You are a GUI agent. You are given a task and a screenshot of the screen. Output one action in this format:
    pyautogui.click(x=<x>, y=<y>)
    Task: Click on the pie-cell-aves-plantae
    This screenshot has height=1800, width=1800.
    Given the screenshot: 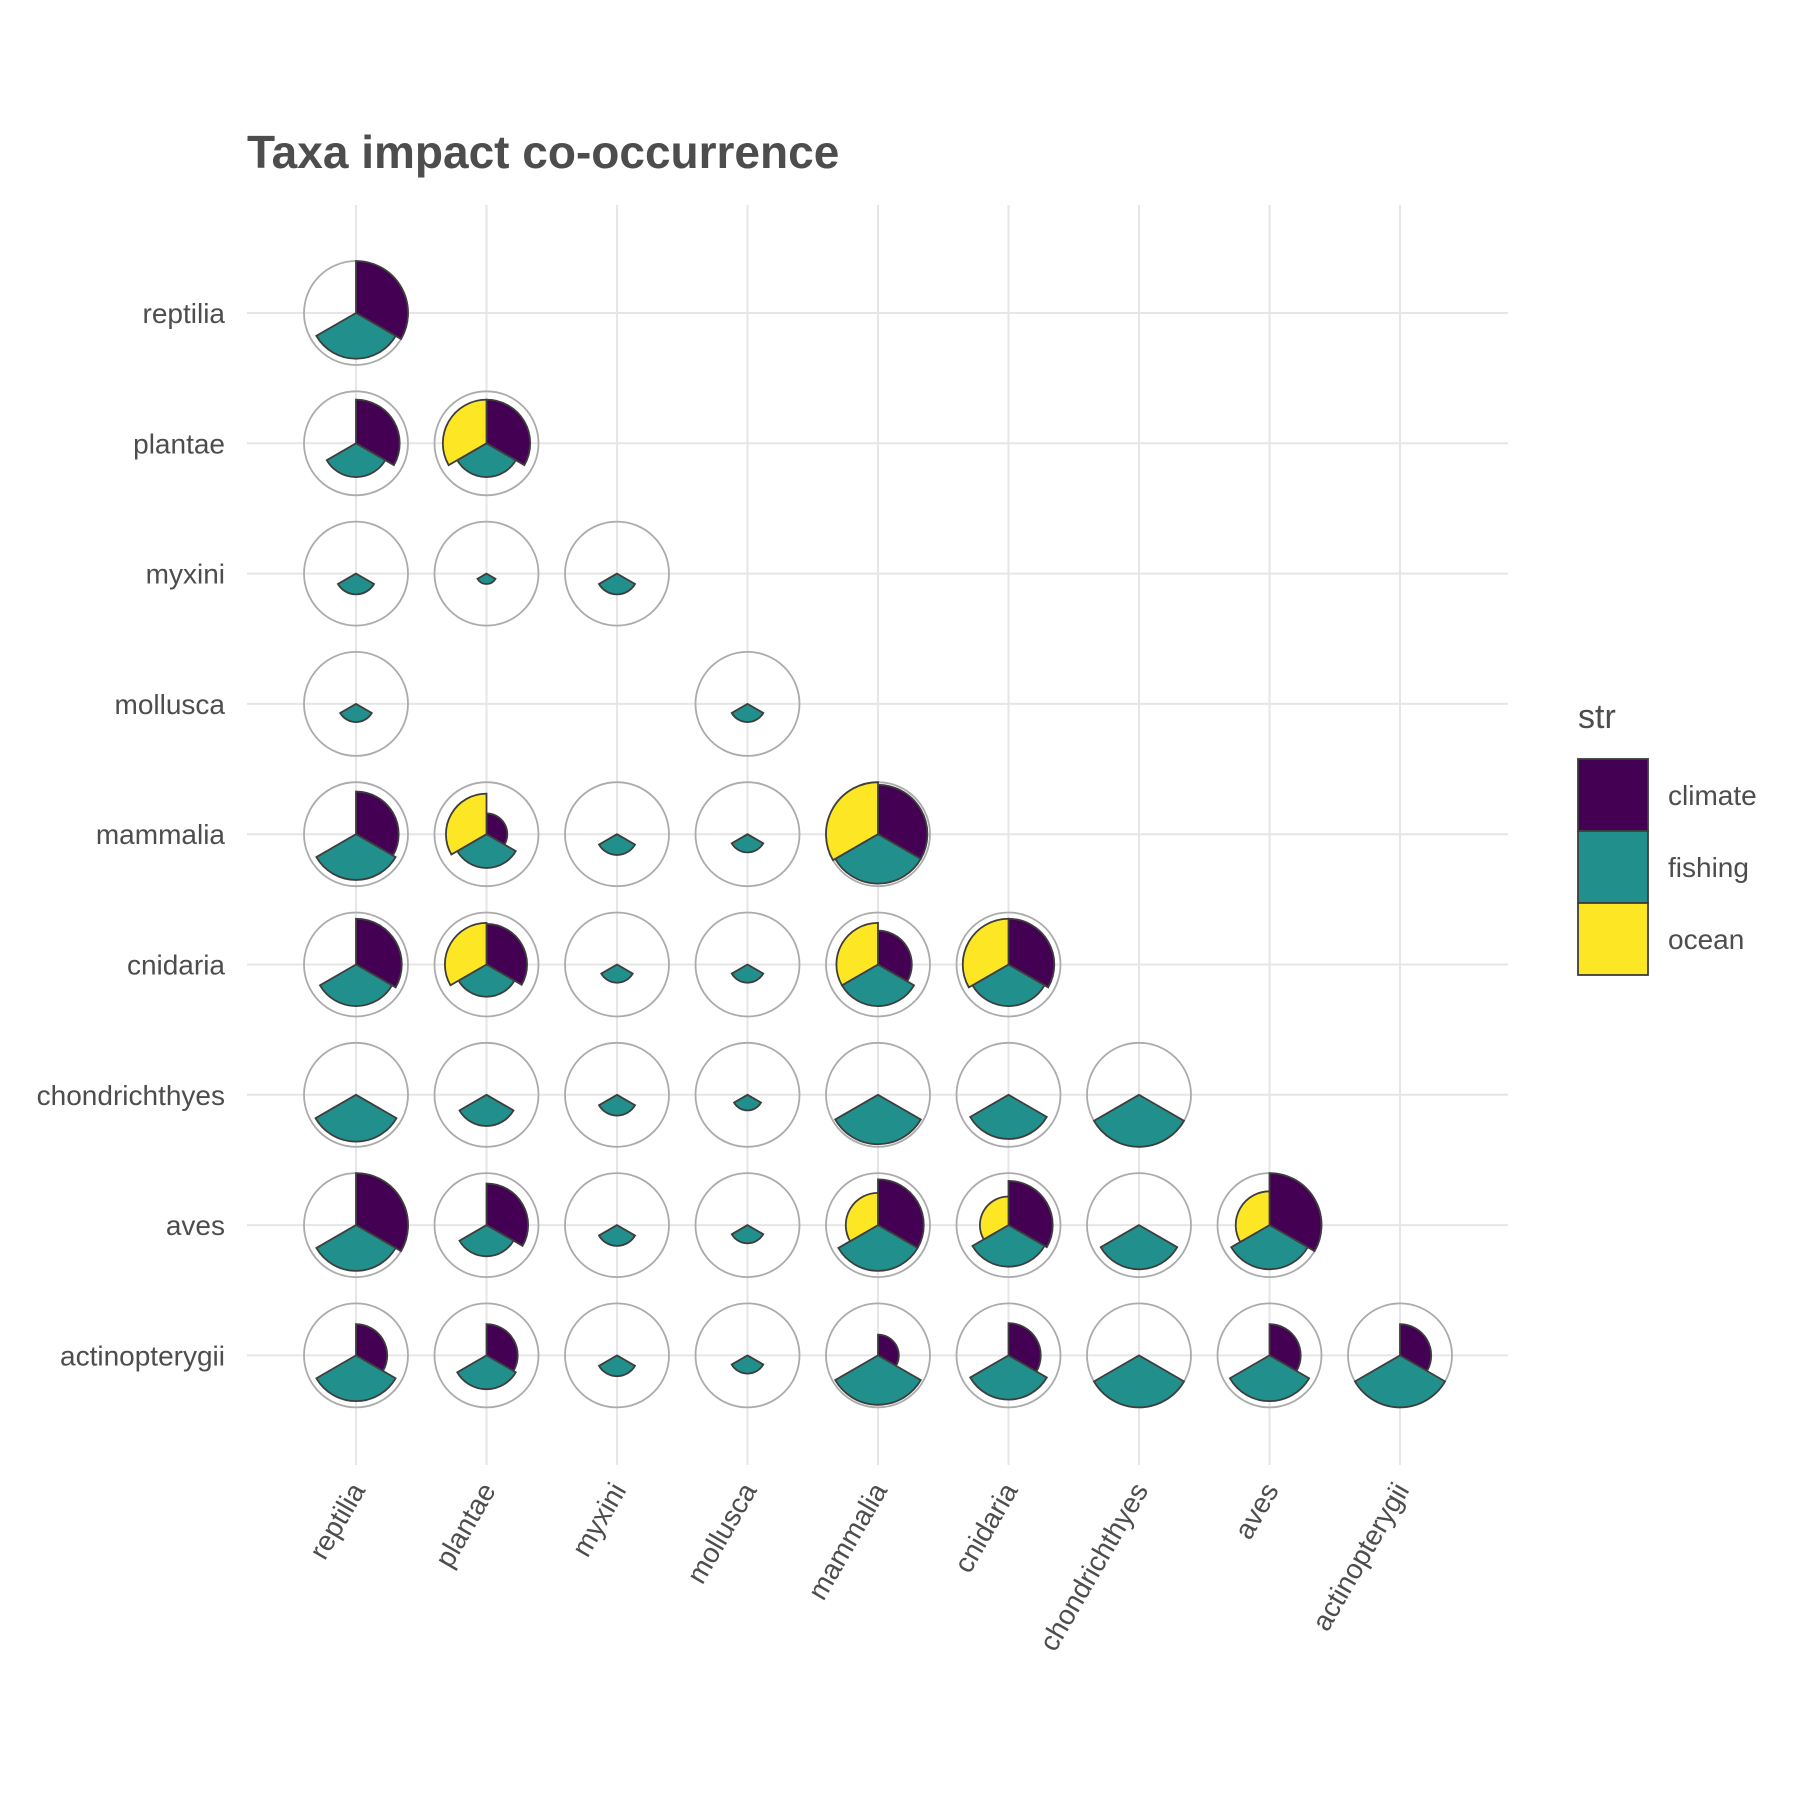 What is the action you would take?
    pyautogui.click(x=486, y=1225)
    